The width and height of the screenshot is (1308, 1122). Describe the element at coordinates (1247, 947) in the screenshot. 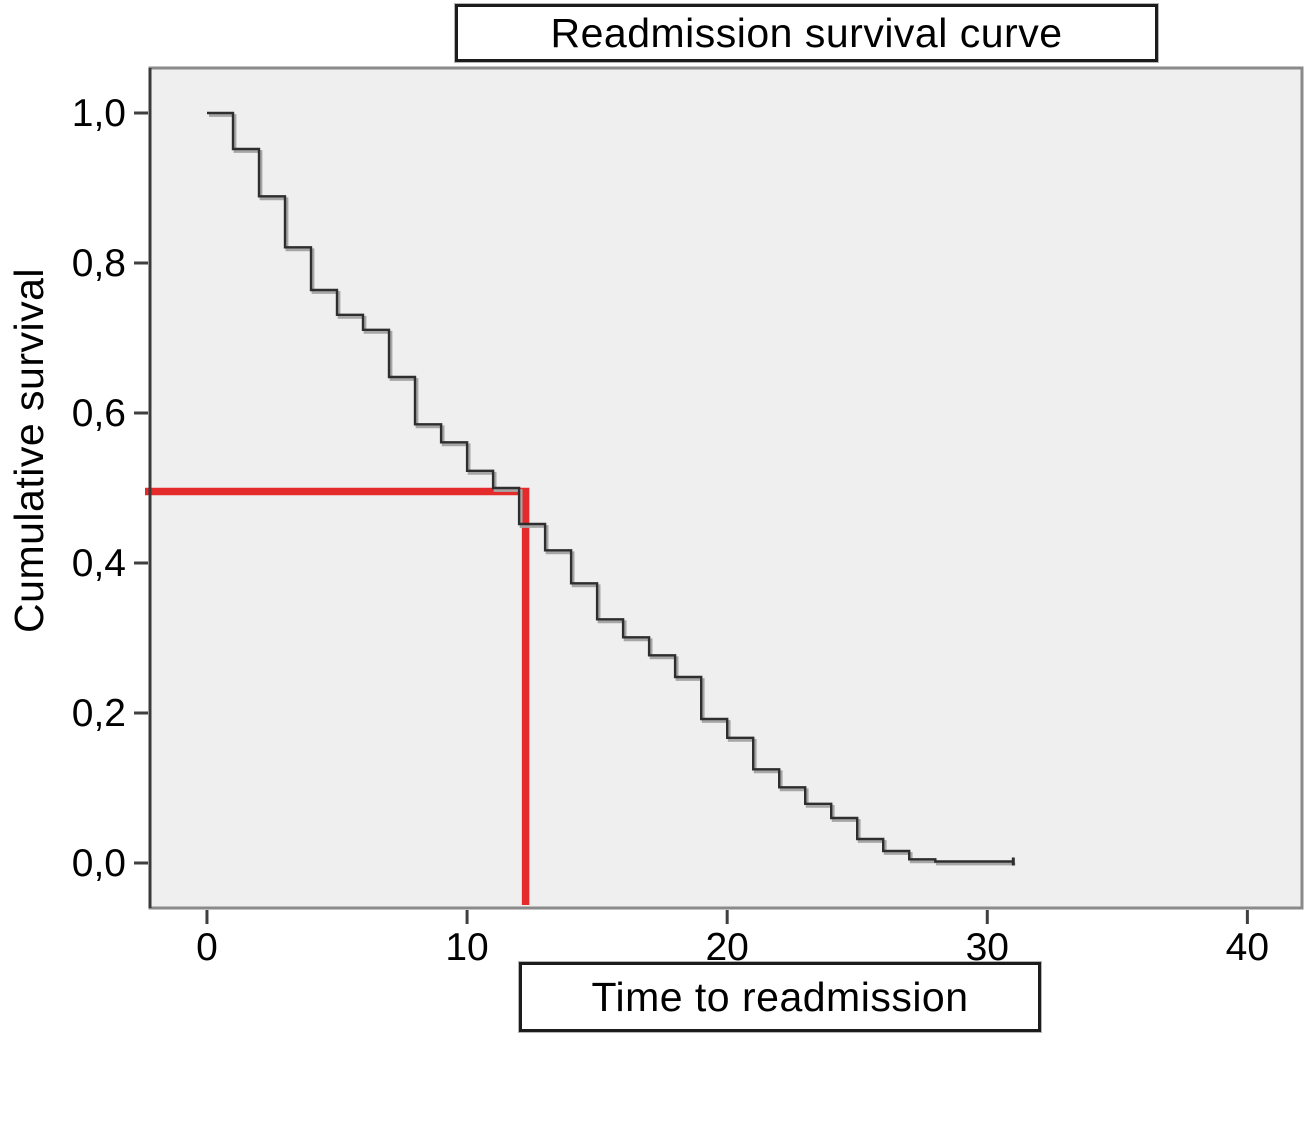

I see `x-tick-label: 40` at that location.